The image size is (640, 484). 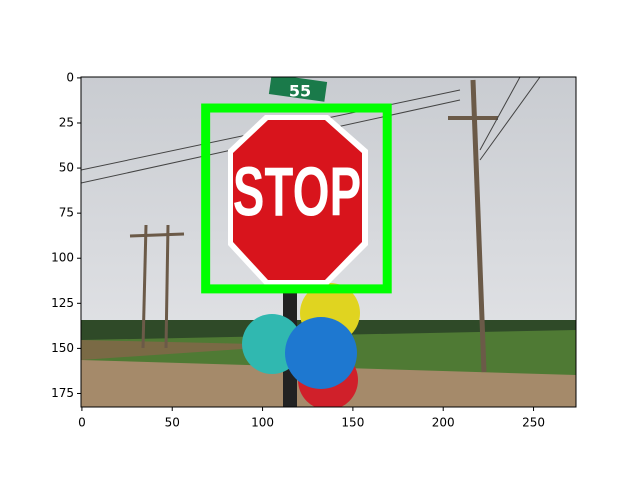 I want to click on y-tick-label: 150, so click(x=62, y=348).